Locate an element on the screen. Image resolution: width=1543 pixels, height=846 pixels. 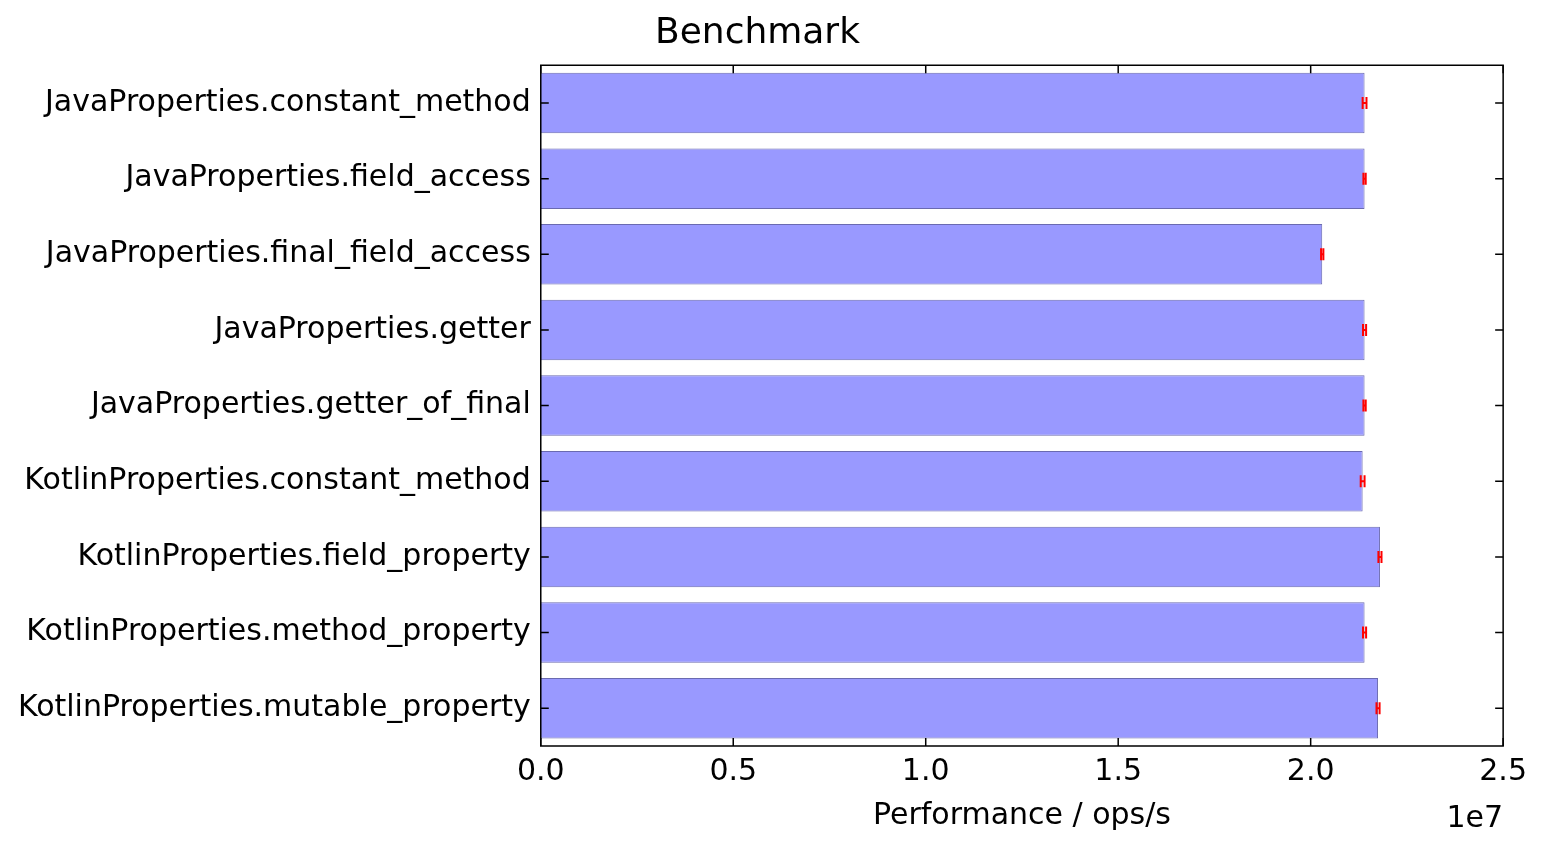
y-tick-label: JavaProperties.constant_method is located at coordinates (286, 100).